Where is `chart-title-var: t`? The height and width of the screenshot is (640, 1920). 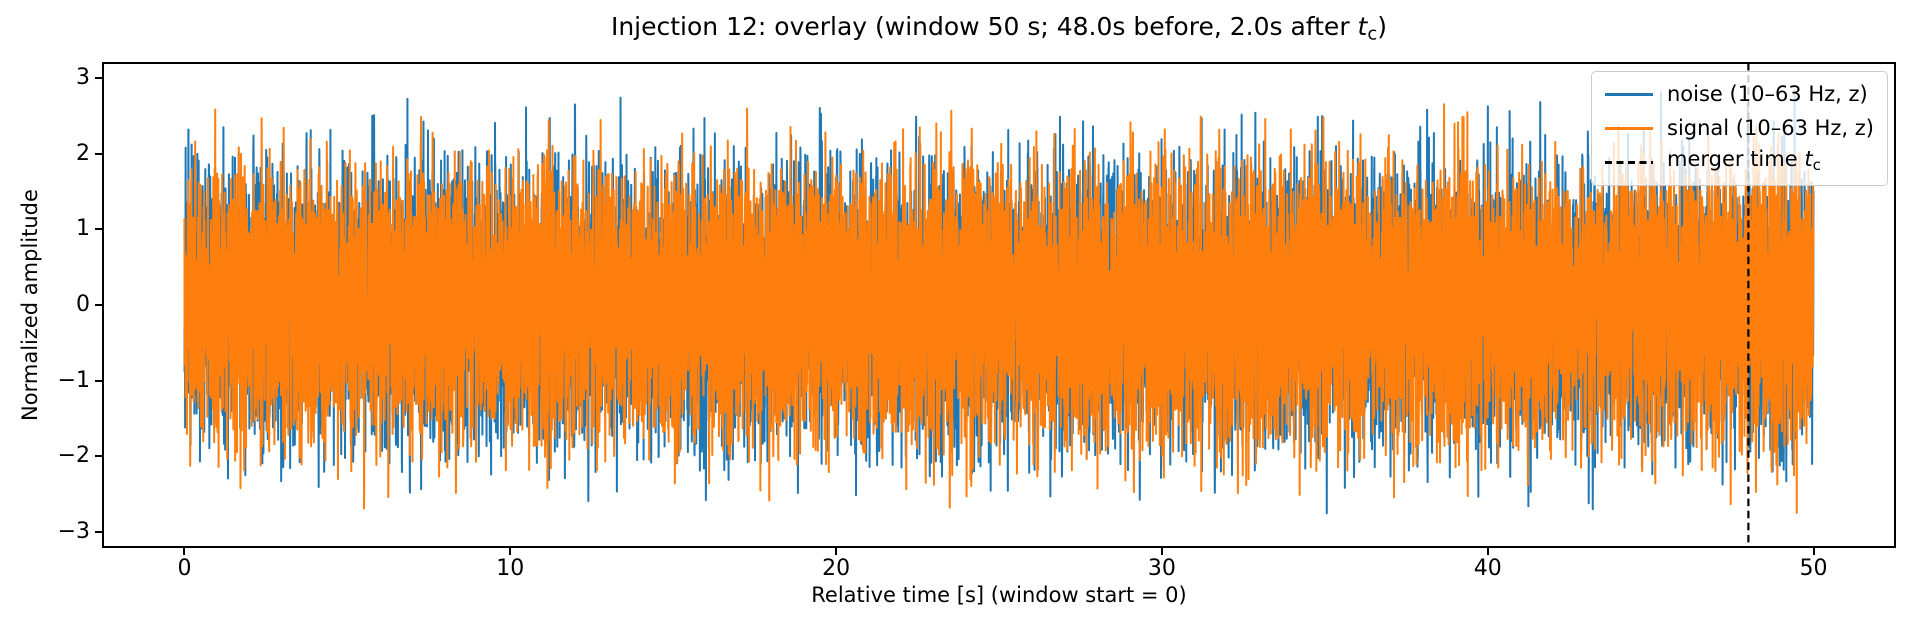 chart-title-var: t is located at coordinates (1362, 26).